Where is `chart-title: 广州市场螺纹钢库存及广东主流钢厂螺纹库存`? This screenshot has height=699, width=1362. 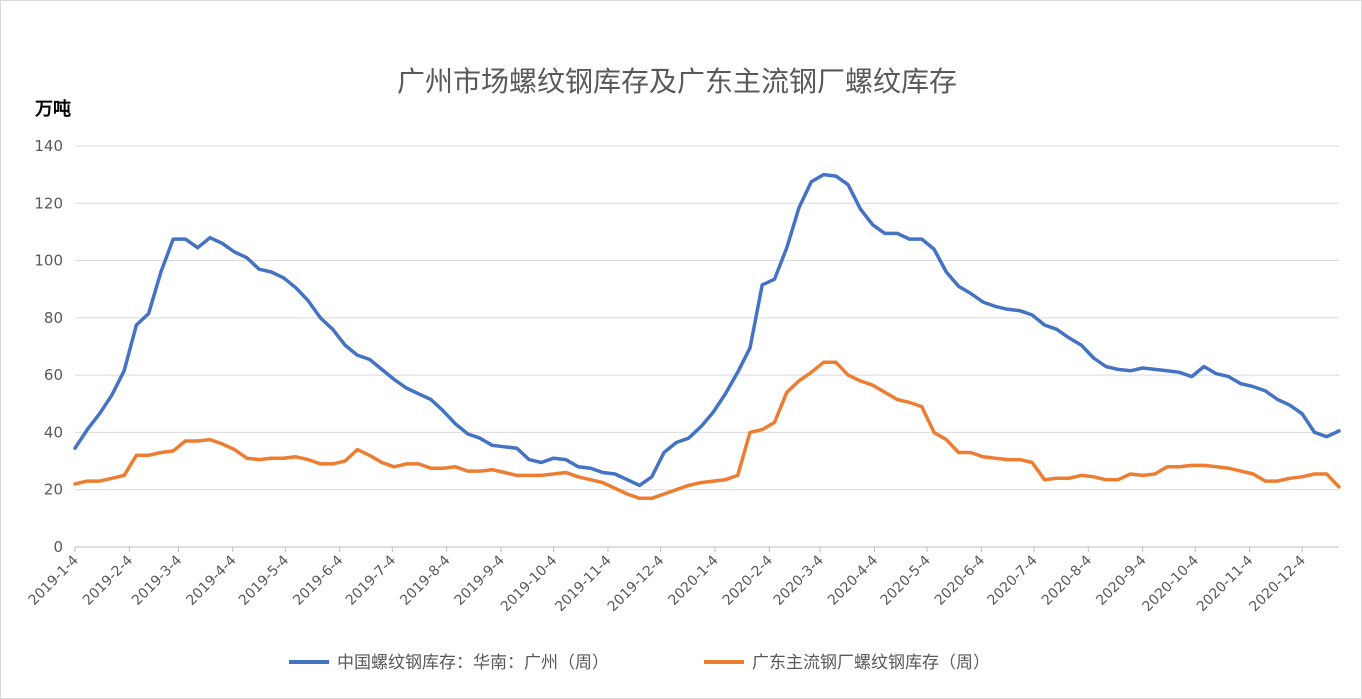 chart-title: 广州市场螺纹钢库存及广东主流钢厂螺纹库存 is located at coordinates (677, 81).